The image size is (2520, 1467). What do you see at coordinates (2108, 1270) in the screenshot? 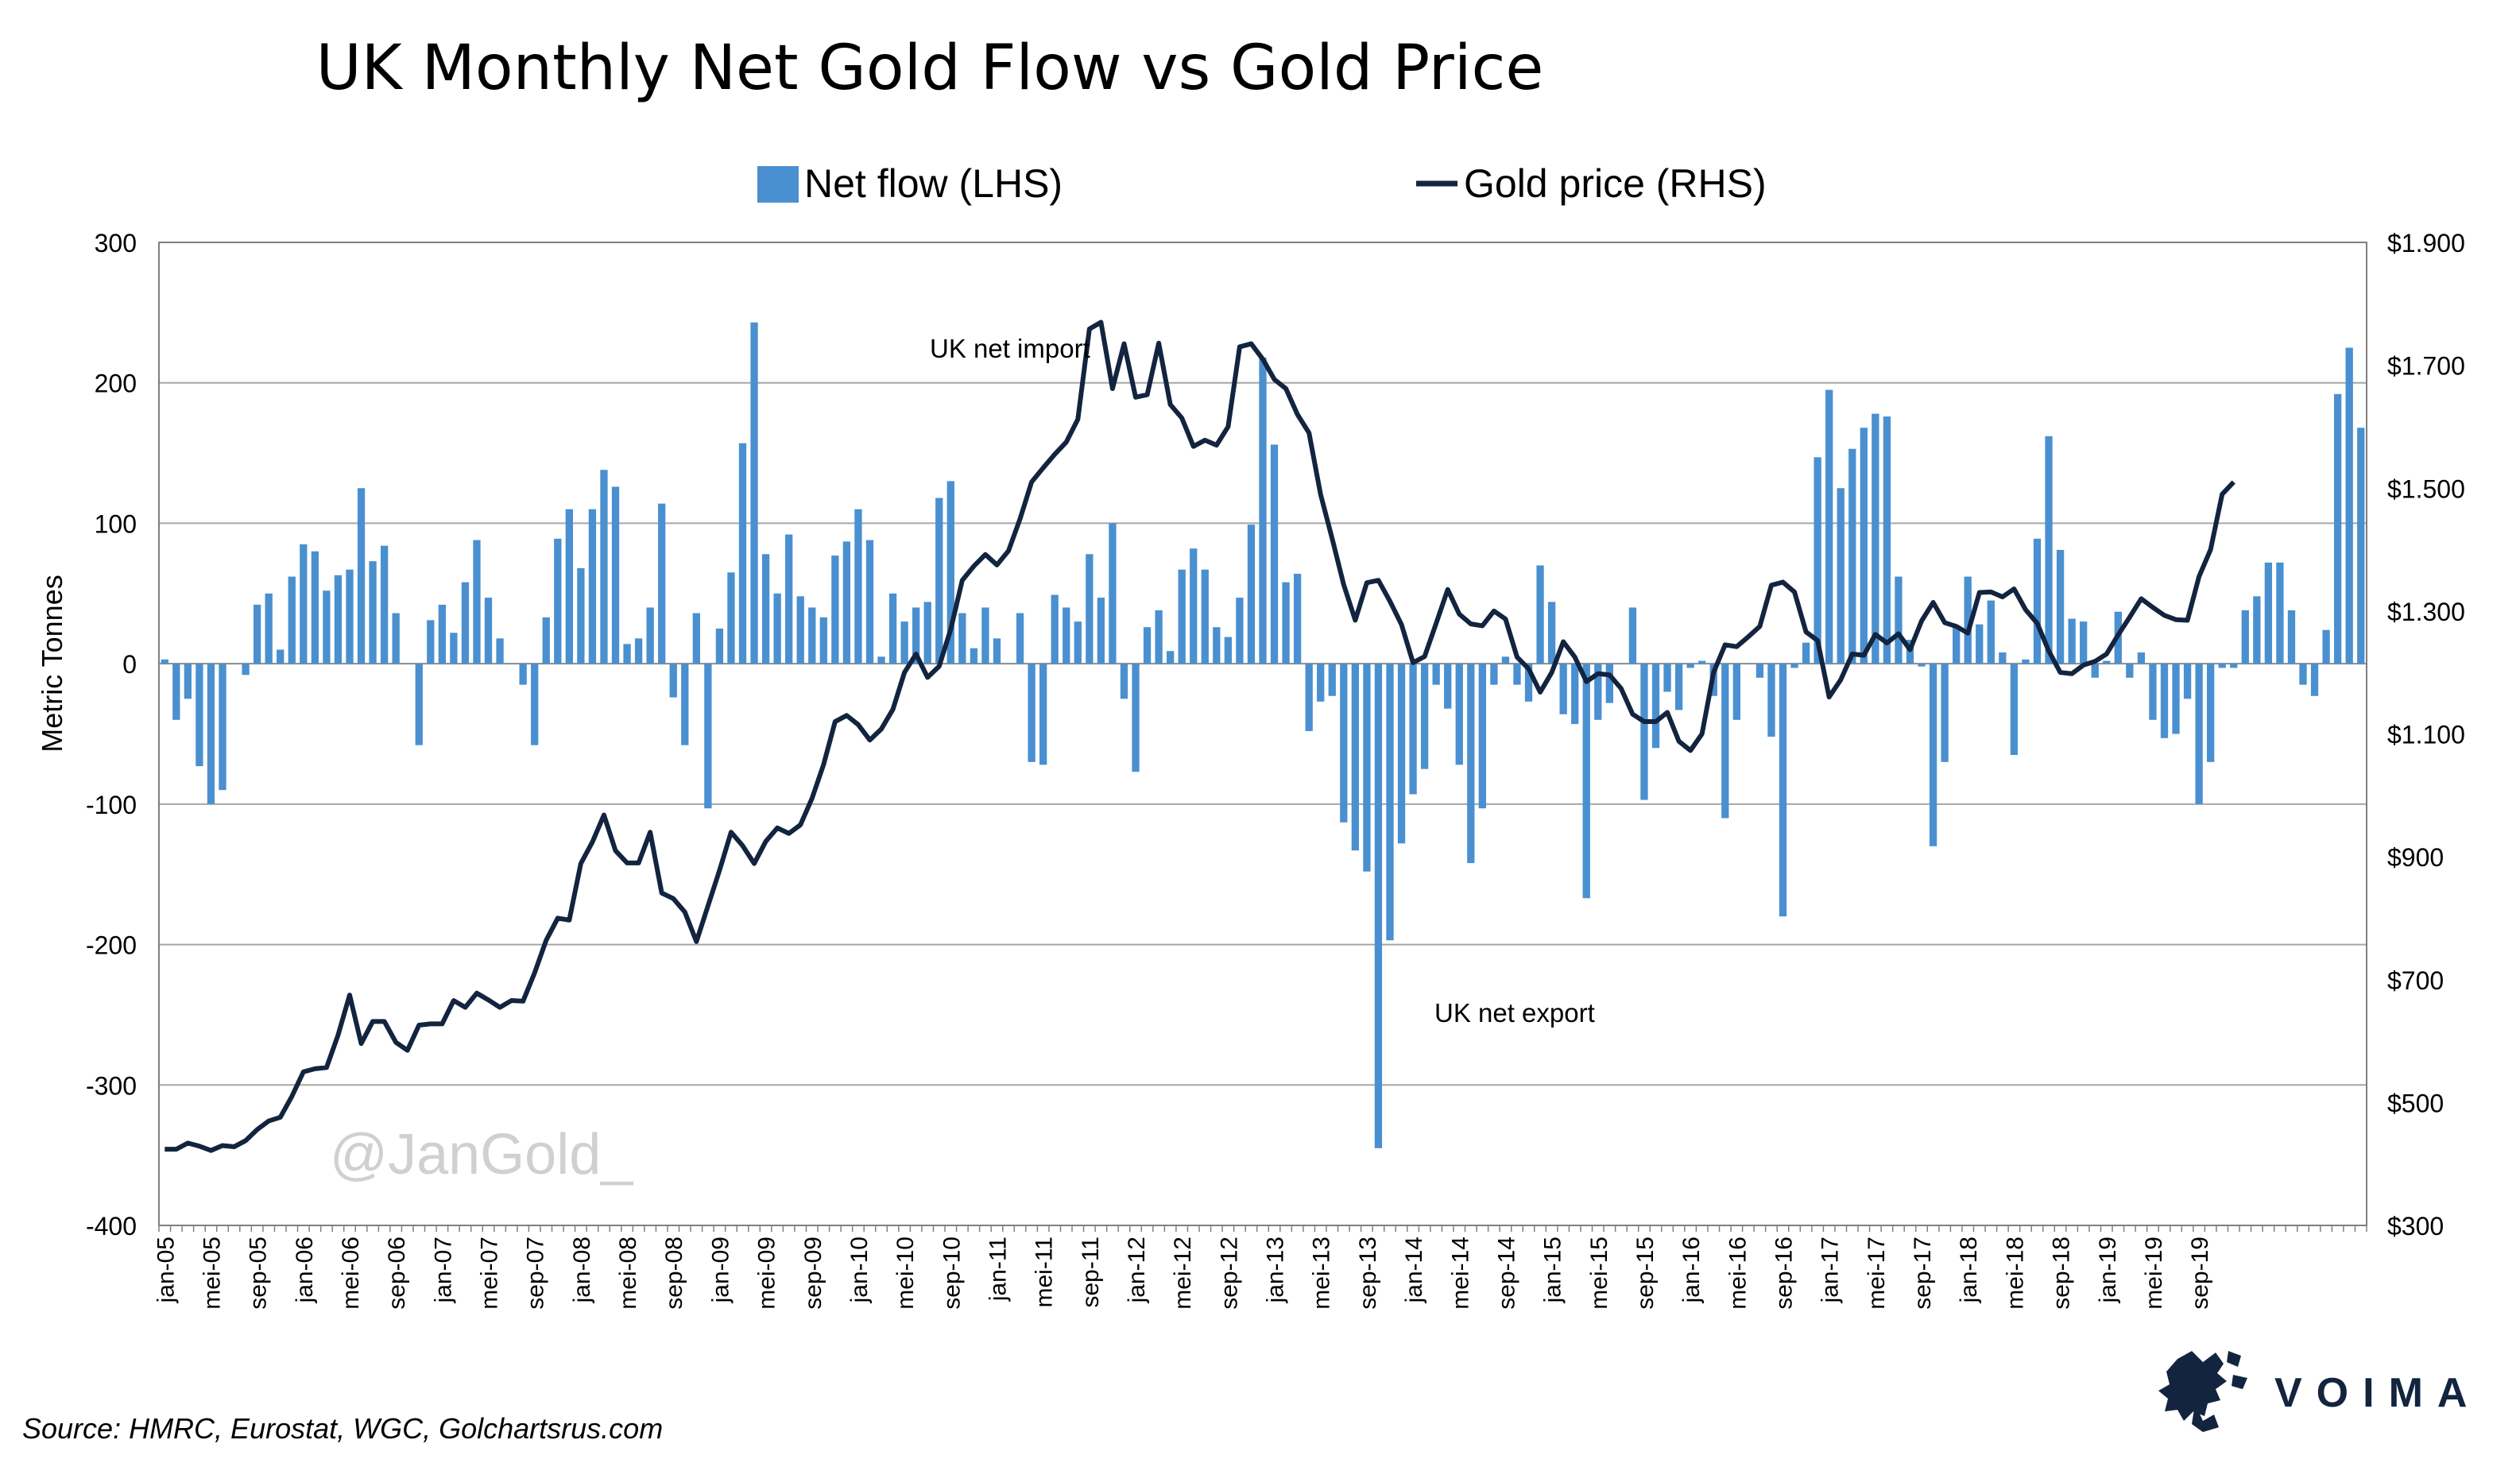
I see `x-tick-label: jan-19` at bounding box center [2108, 1270].